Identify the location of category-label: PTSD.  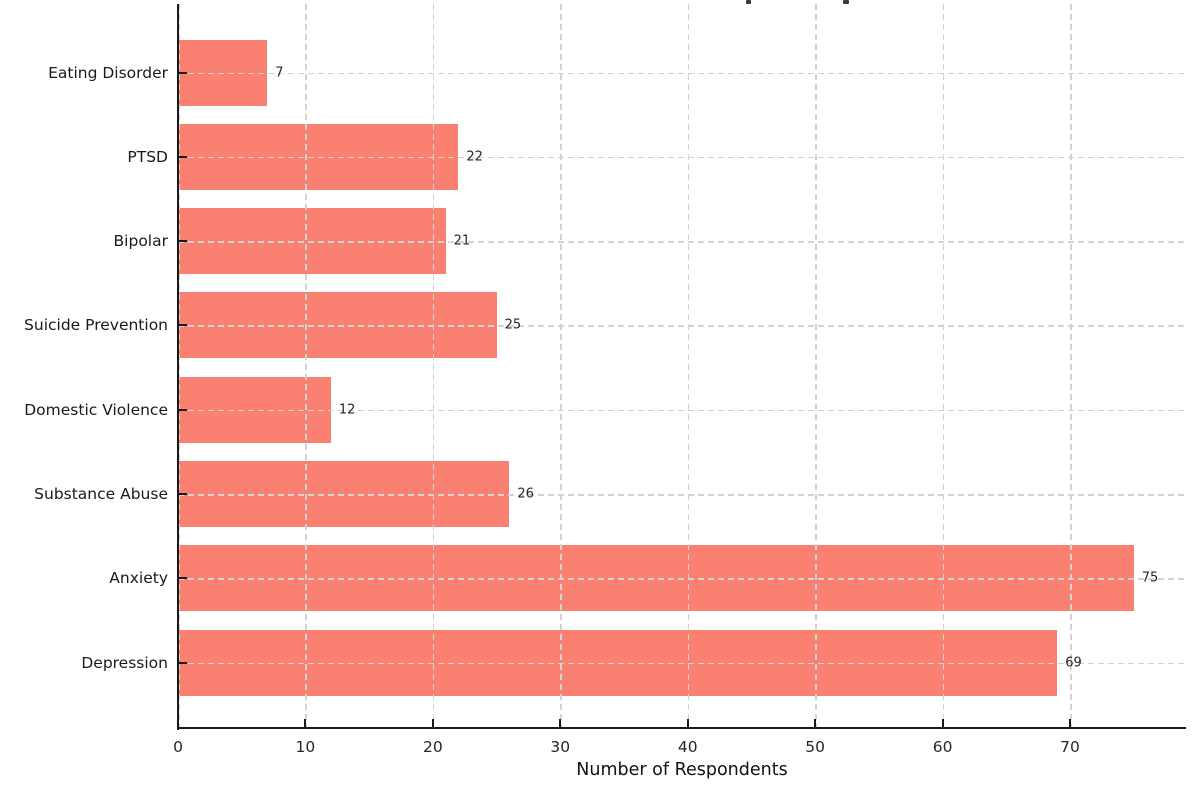
(147, 156).